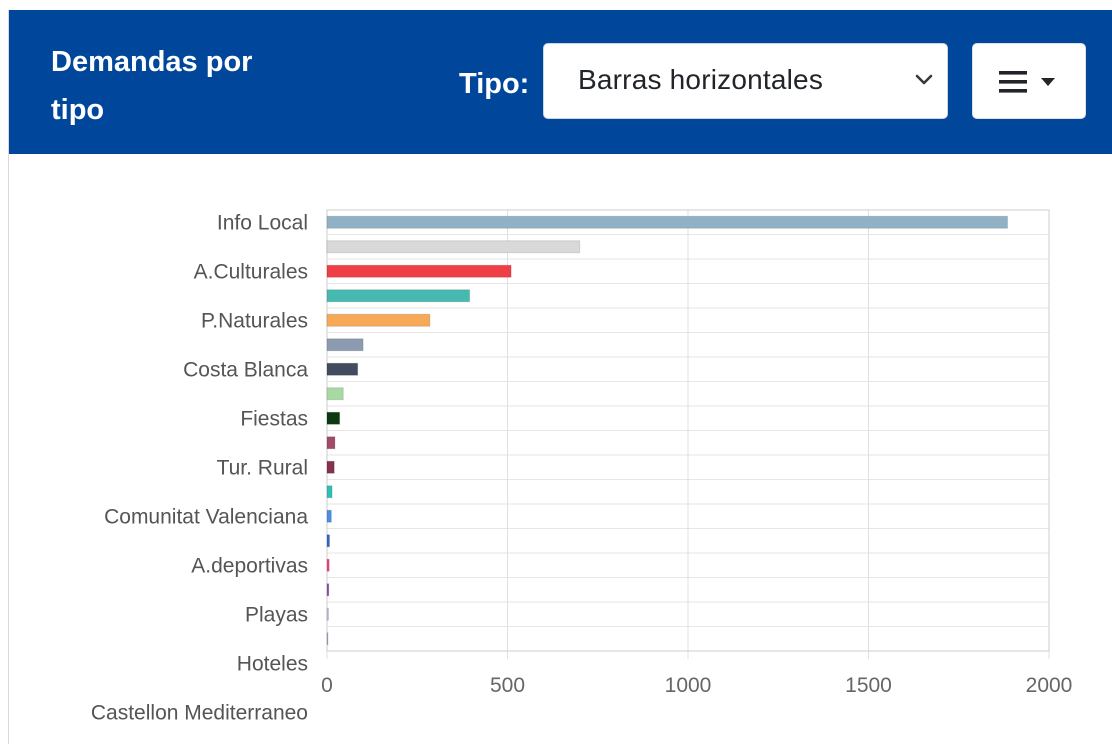 This screenshot has width=1112, height=744. I want to click on chart-type-select-value: Barras horizontales, so click(701, 79).